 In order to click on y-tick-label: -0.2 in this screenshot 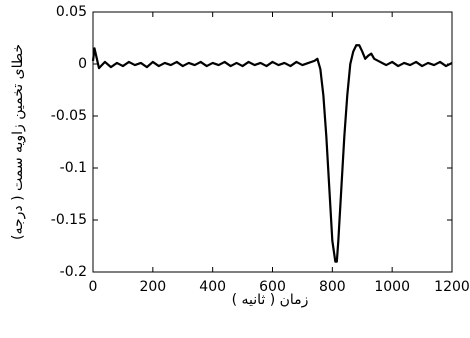, I will do `click(73, 272)`.